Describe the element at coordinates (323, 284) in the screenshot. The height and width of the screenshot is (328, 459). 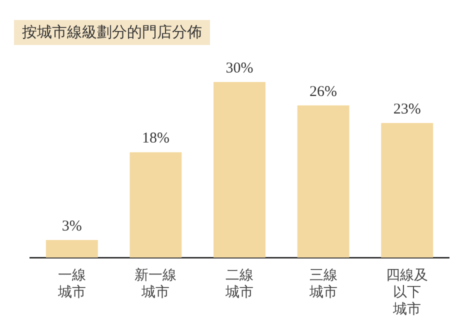
I see `x-tick-label: 三線城市` at that location.